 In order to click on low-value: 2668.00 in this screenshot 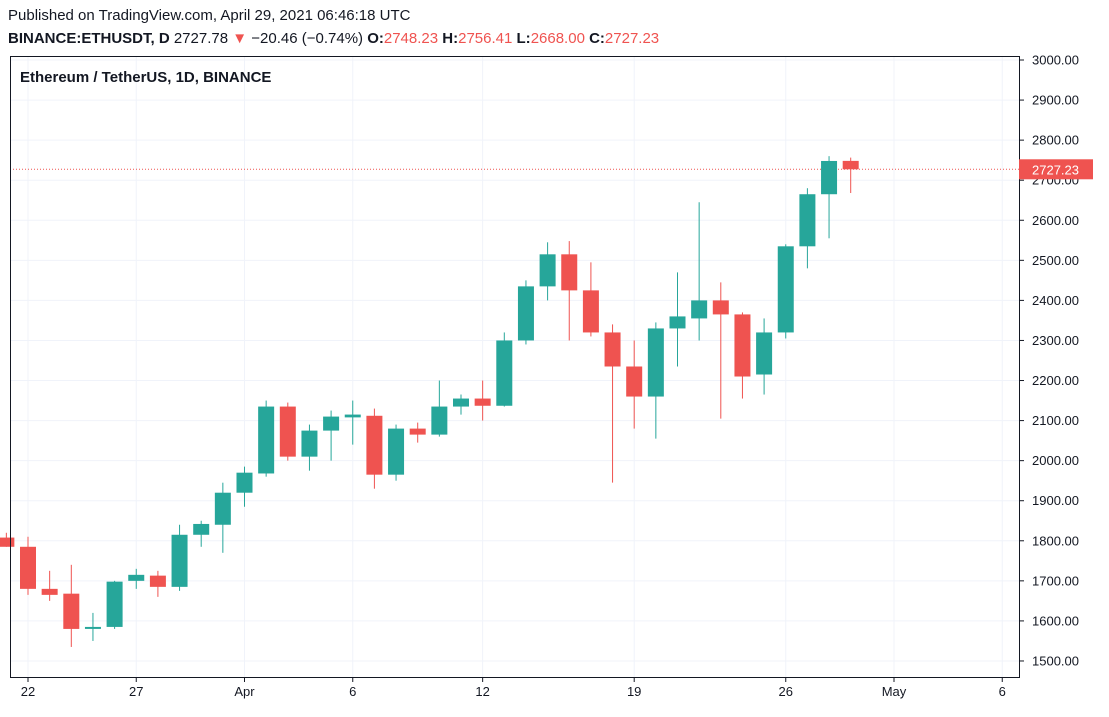, I will do `click(557, 38)`.